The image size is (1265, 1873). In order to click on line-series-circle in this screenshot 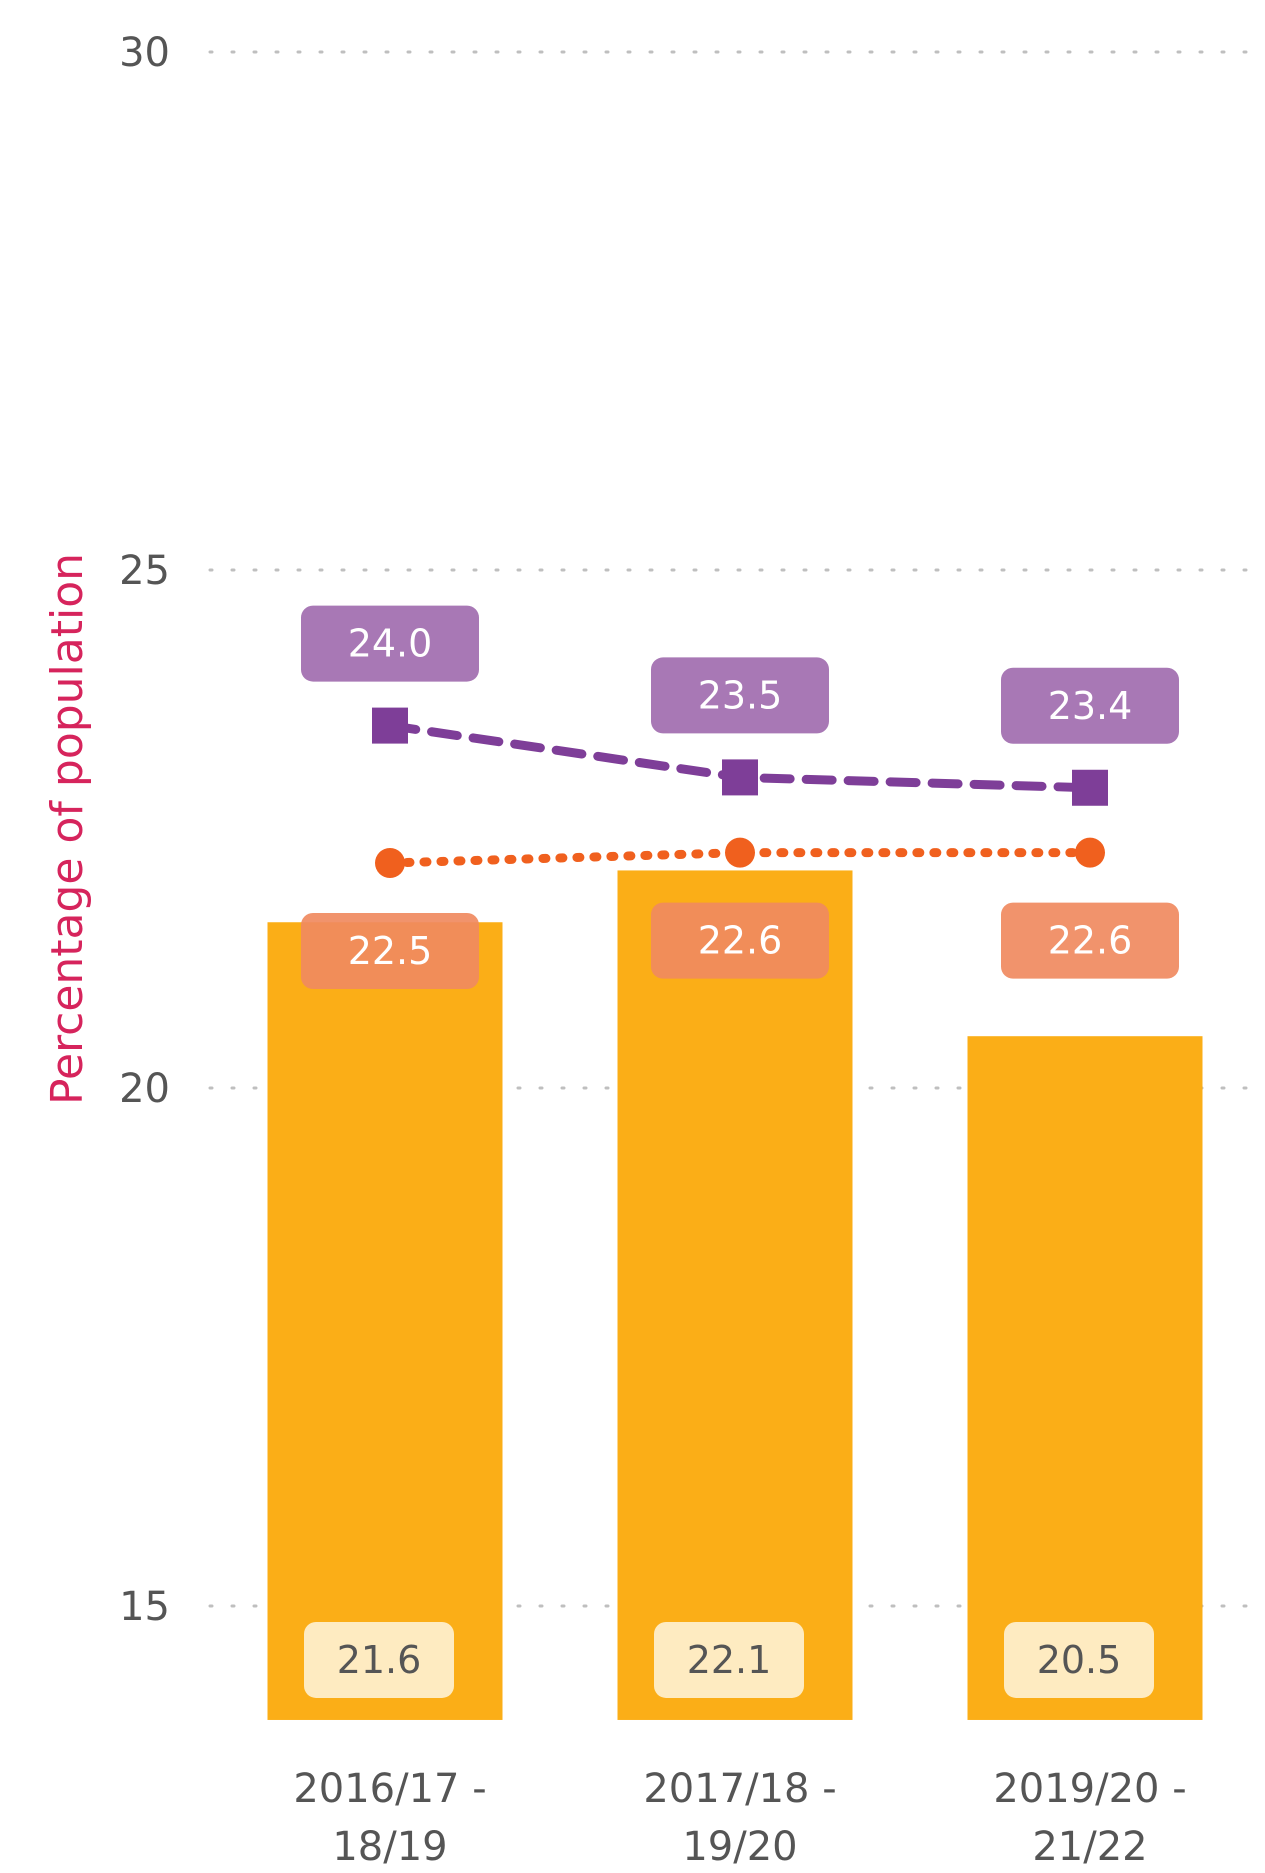, I will do `click(740, 858)`.